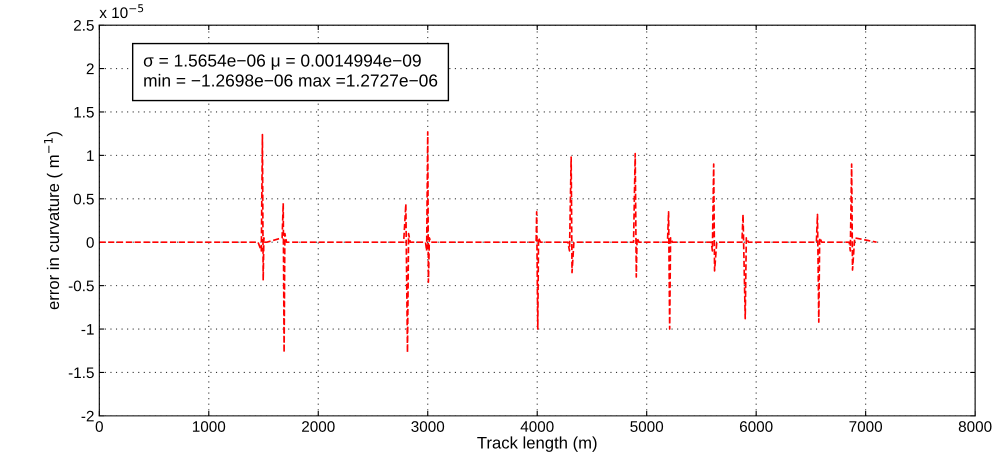 This screenshot has height=457, width=993. What do you see at coordinates (81, 286) in the screenshot?
I see `y-tick-label: -0.5` at bounding box center [81, 286].